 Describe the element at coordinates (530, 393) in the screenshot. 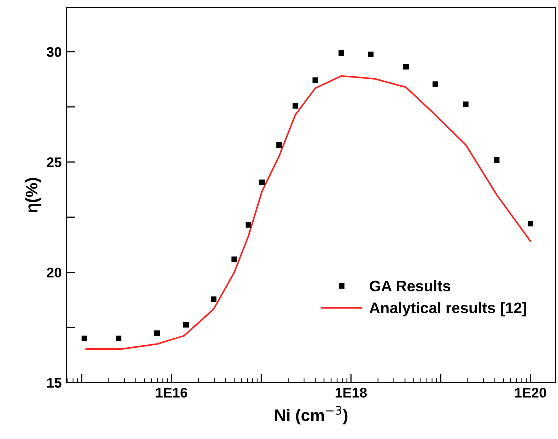

I see `x-tick-label: 1E20` at that location.